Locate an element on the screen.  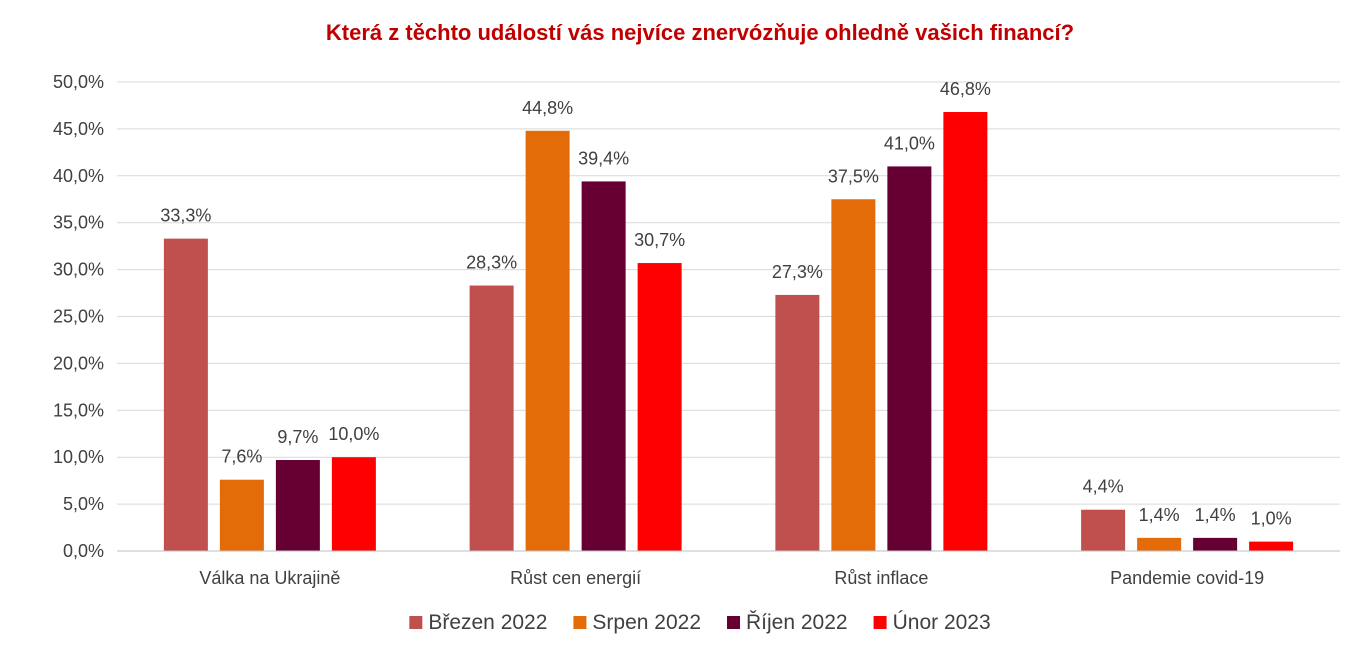
legend: Březen 2022 Srpen 2022 Říjen 2022 Únor 2023 is located at coordinates (700, 622).